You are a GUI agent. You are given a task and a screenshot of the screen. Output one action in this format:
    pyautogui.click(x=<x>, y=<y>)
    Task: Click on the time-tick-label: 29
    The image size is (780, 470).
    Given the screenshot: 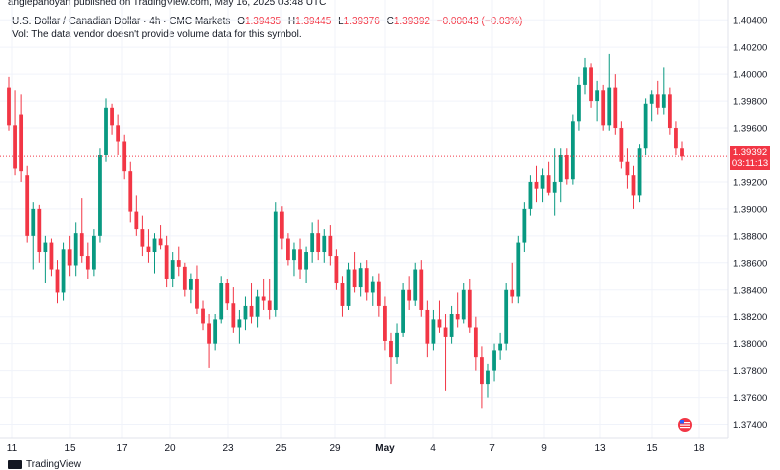 What is the action you would take?
    pyautogui.click(x=335, y=448)
    